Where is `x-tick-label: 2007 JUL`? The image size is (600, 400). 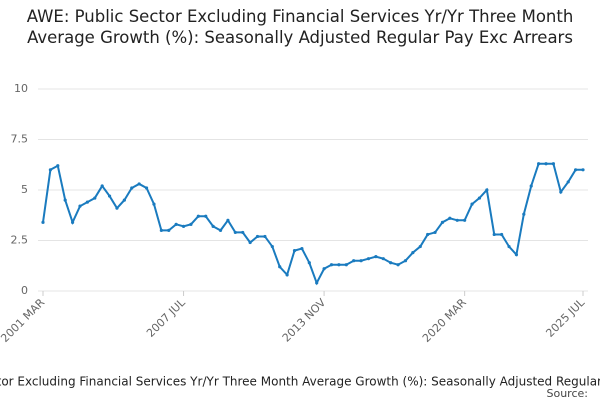 x-tick-label: 2007 JUL is located at coordinates (166, 317).